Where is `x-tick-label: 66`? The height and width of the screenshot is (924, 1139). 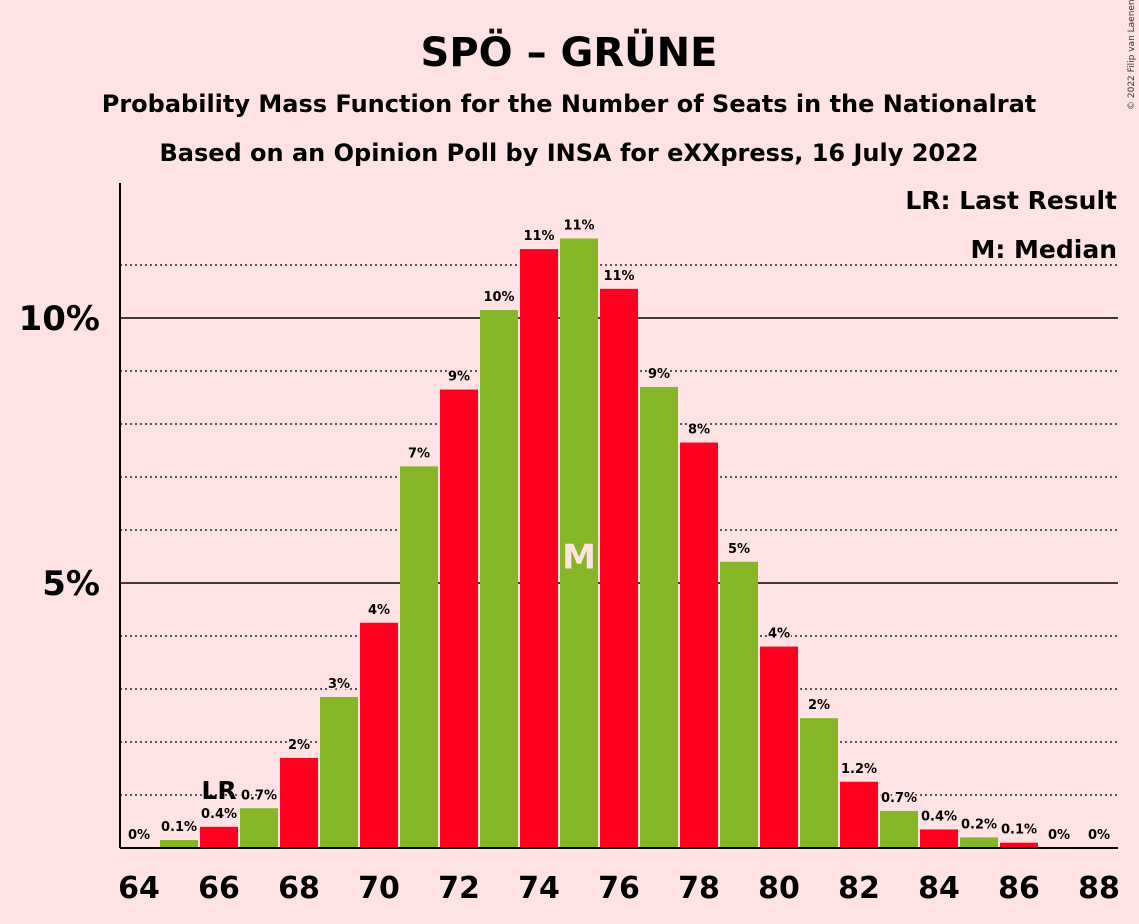
x-tick-label: 66 is located at coordinates (219, 888).